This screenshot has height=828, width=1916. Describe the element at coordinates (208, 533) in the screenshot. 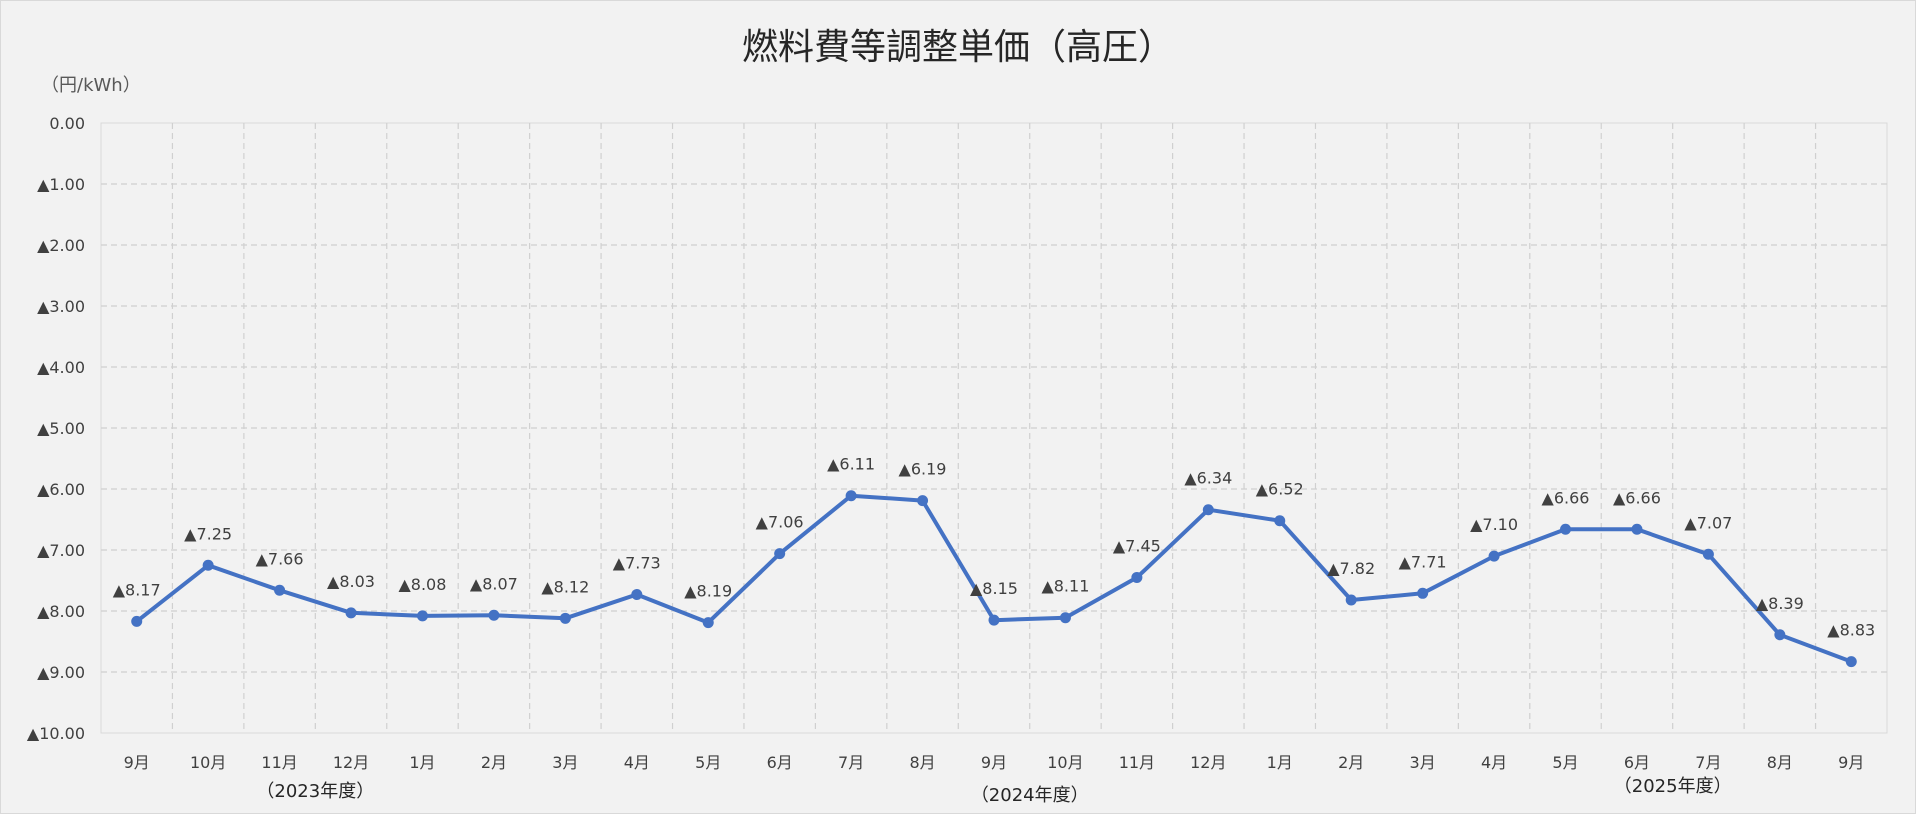

I see `data-label: ▲7.25` at that location.